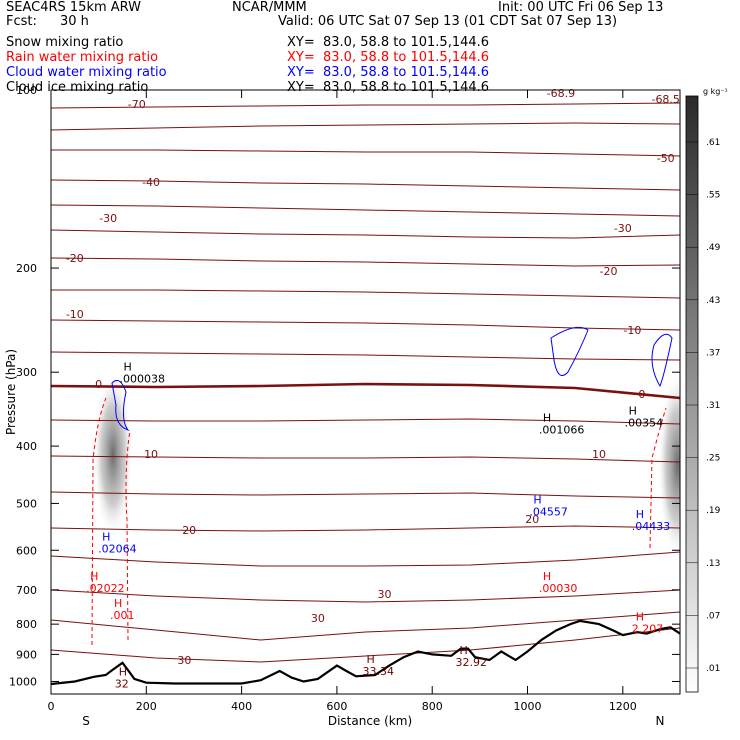  Describe the element at coordinates (388, 87) in the screenshot. I see `field-cloud-ice-xy: XY= 83.0, 58.8 to 101.5,144.6` at that location.